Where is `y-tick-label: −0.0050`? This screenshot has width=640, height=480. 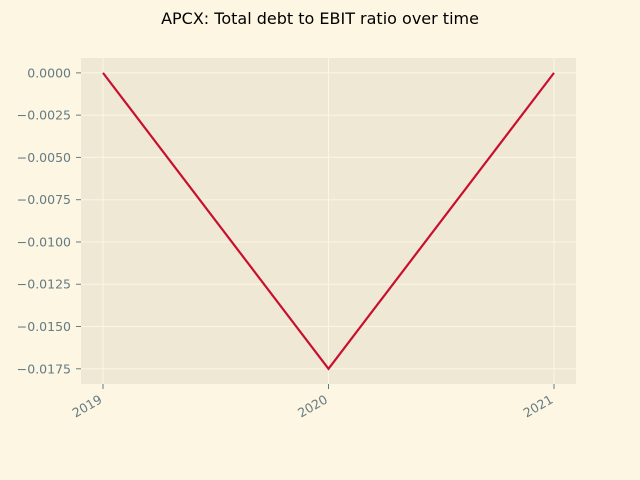
y-tick-label: −0.0050 is located at coordinates (44, 157).